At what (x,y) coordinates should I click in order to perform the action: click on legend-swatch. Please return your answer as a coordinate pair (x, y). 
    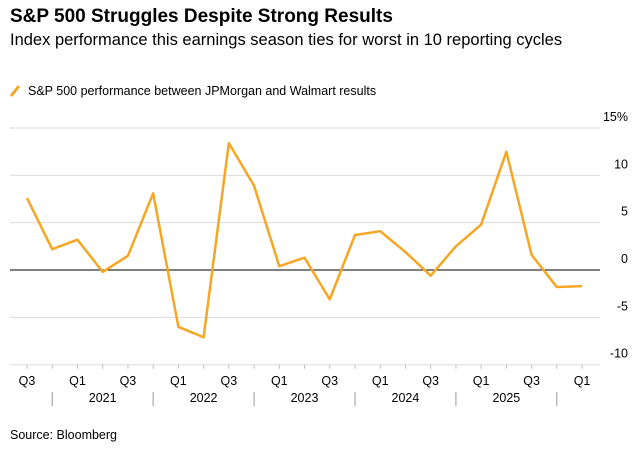
    Looking at the image, I should click on (15, 91).